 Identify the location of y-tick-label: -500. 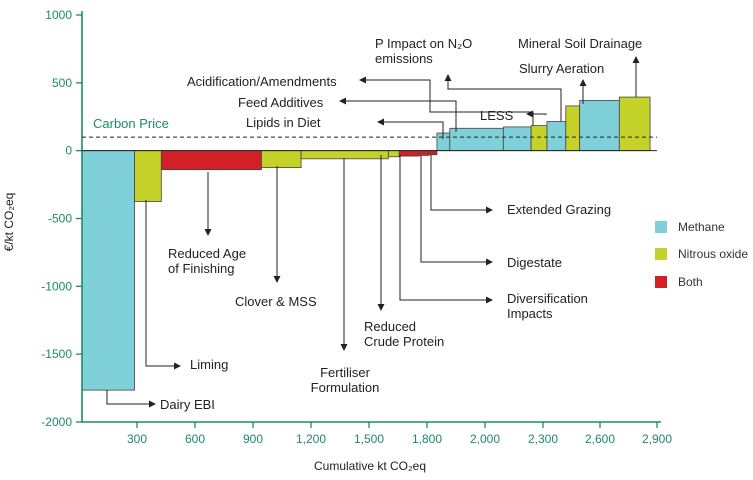
(60, 219).